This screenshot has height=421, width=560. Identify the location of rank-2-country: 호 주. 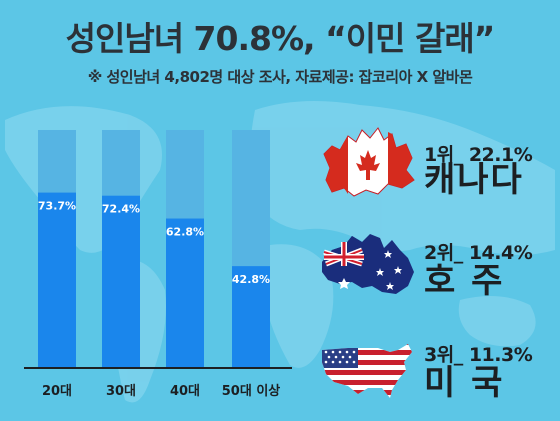
(464, 281).